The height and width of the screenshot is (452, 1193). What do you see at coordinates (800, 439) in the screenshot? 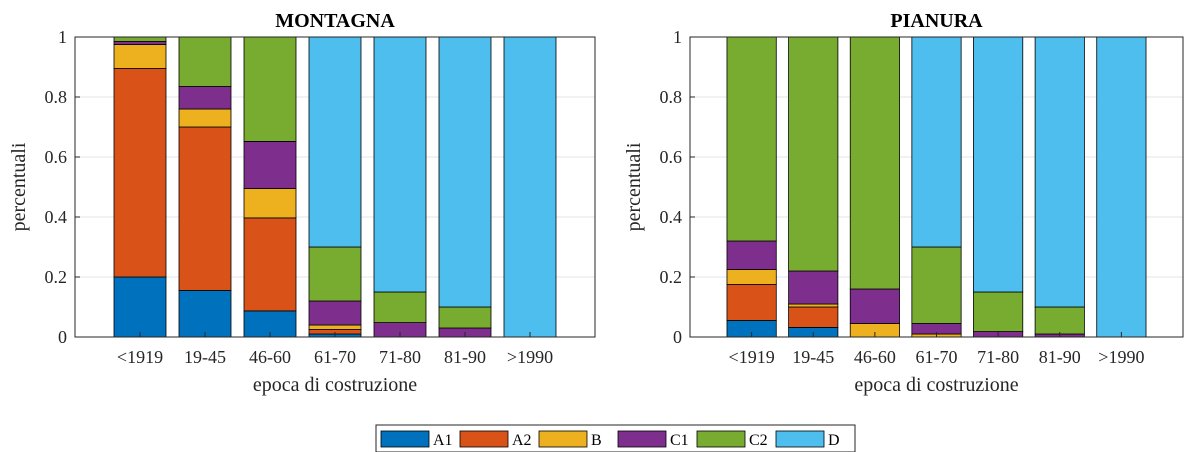
I see `legend-swatch-d` at bounding box center [800, 439].